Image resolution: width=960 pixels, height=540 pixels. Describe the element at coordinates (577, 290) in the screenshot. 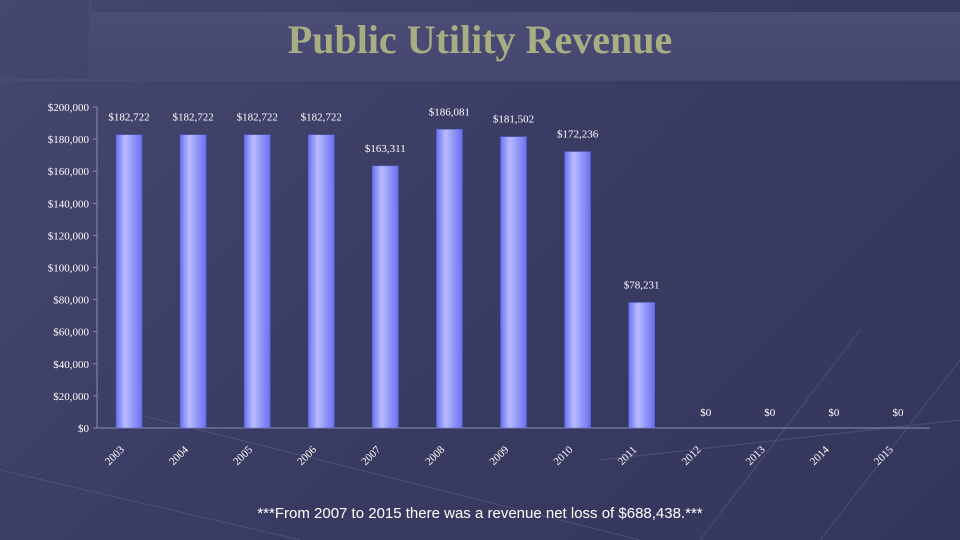

I see `bar-2010` at that location.